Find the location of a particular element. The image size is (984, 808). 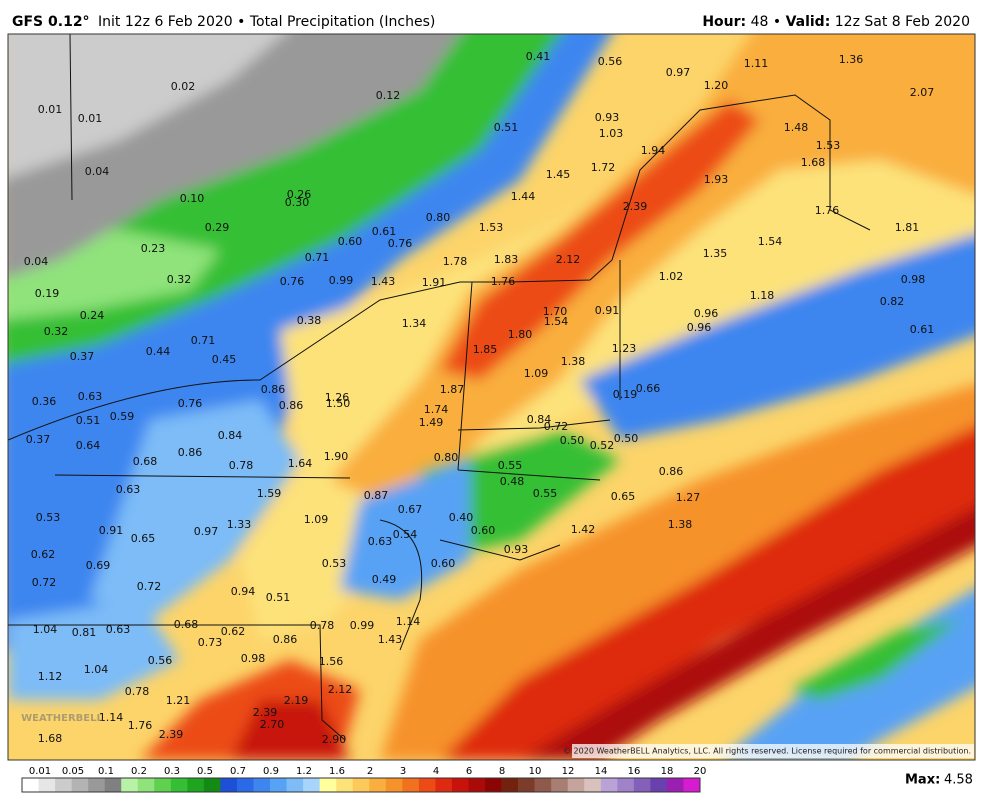

model-name: GFS 0.12° is located at coordinates (51, 22).